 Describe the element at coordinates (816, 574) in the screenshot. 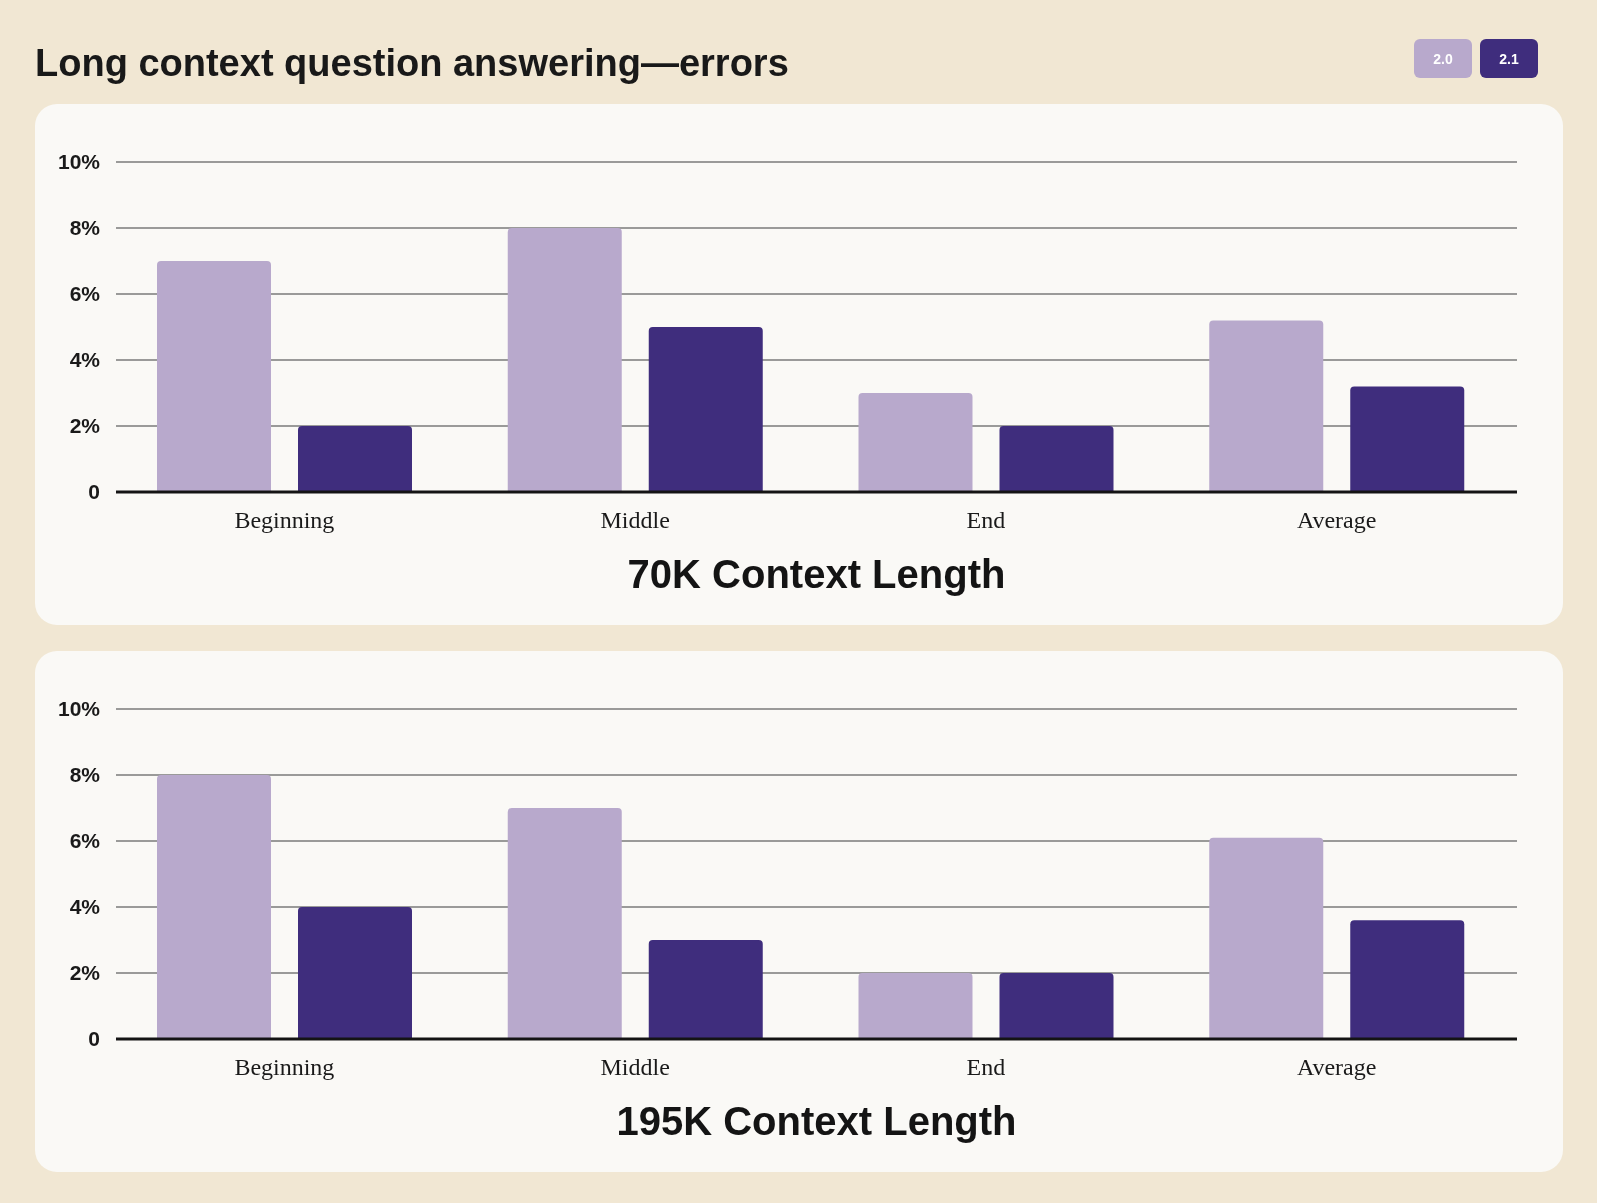

I see `x-axis-title: 70K Context Length` at that location.